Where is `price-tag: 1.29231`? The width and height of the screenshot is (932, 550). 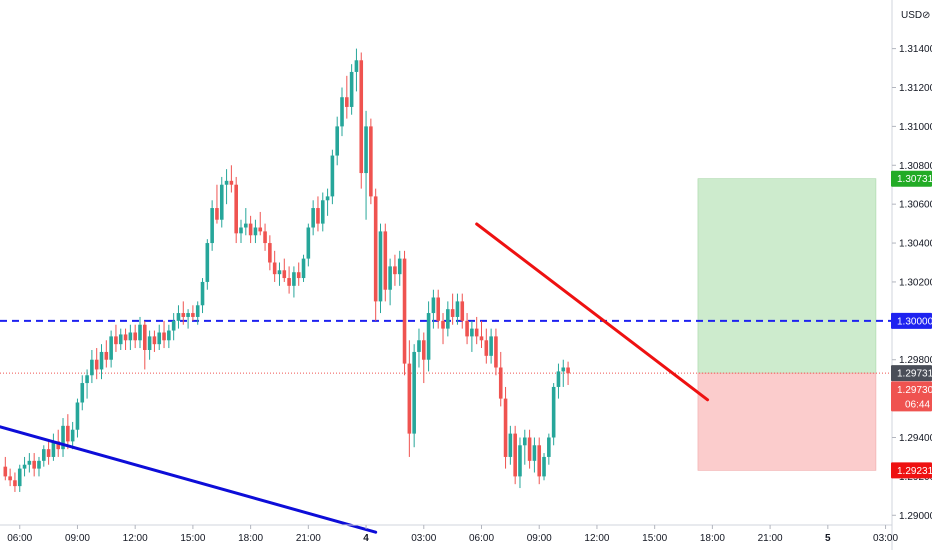 price-tag: 1.29231 is located at coordinates (911, 470).